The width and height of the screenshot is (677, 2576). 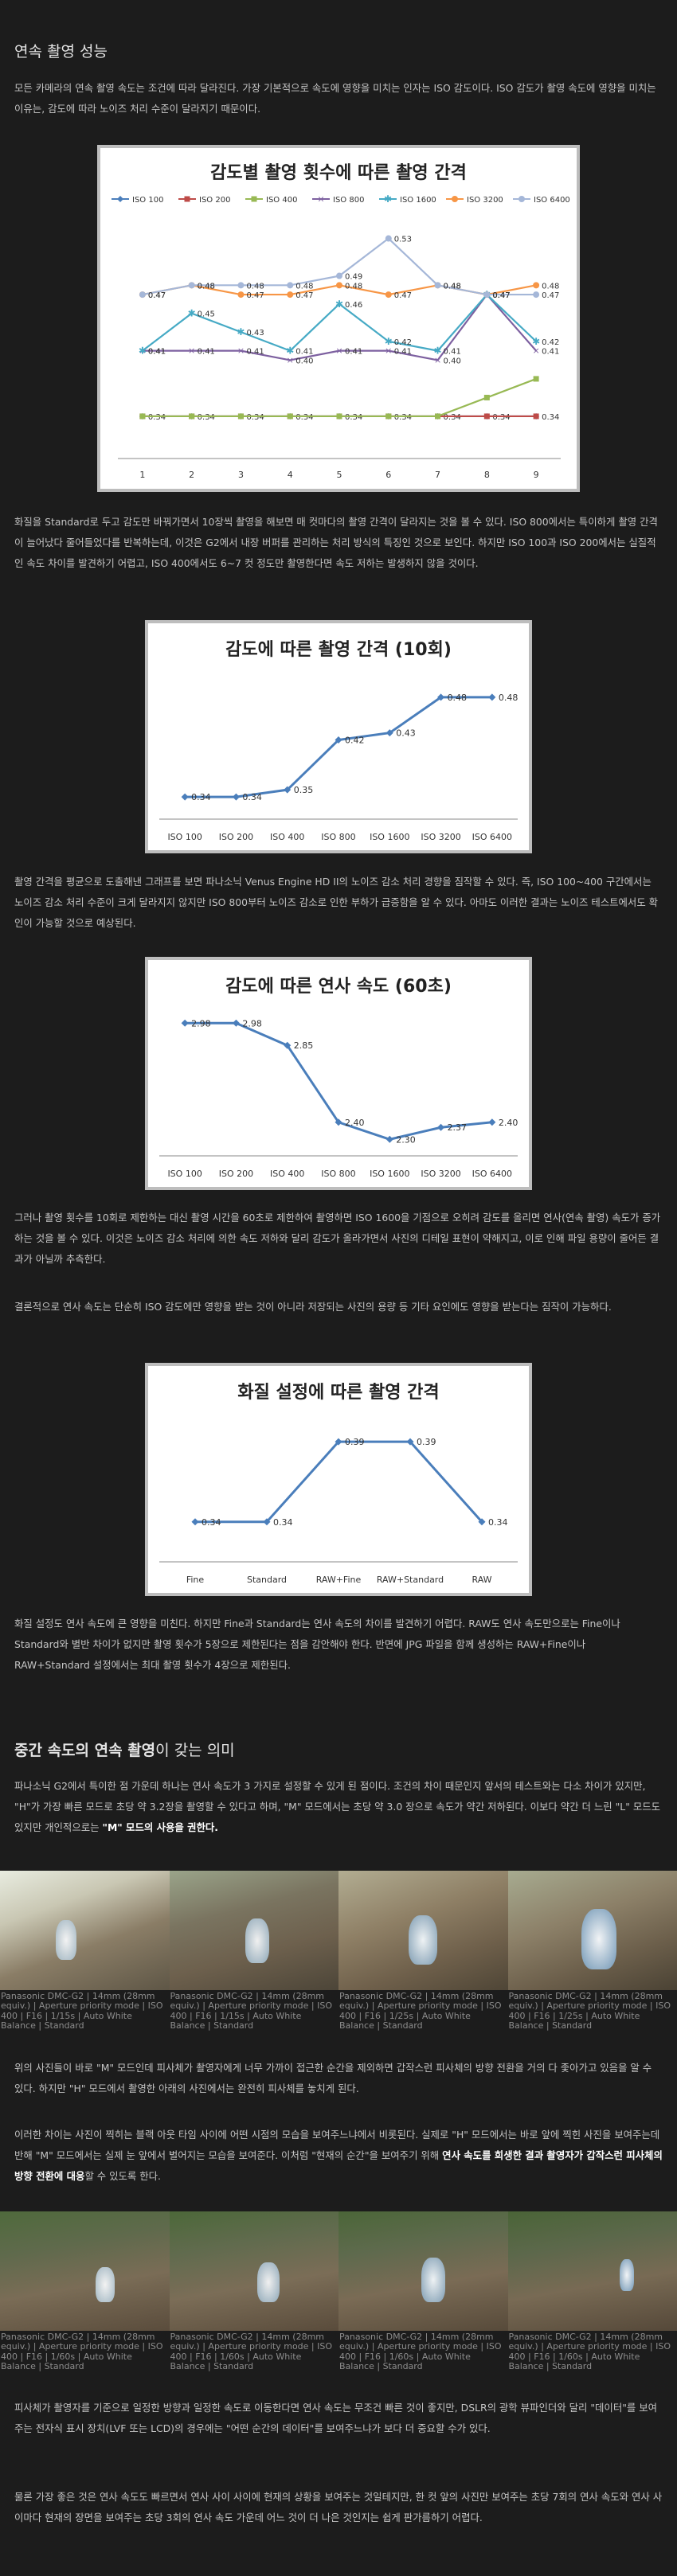 I want to click on legend-label: ISO 1600, so click(x=418, y=200).